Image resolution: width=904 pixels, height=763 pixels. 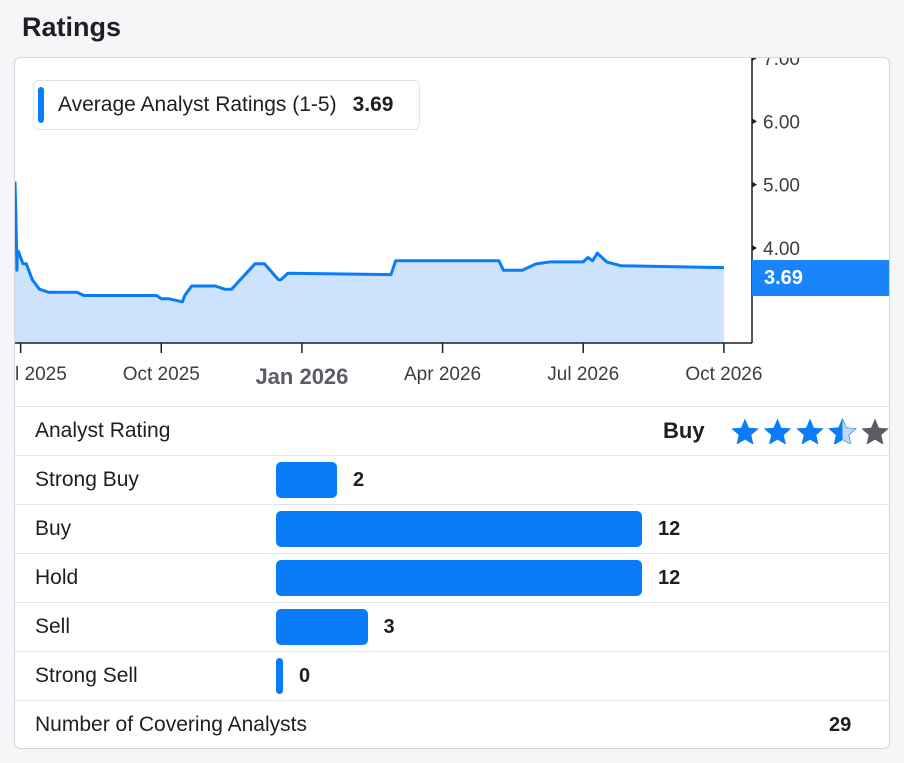 I want to click on section-title: Ratings, so click(x=72, y=27).